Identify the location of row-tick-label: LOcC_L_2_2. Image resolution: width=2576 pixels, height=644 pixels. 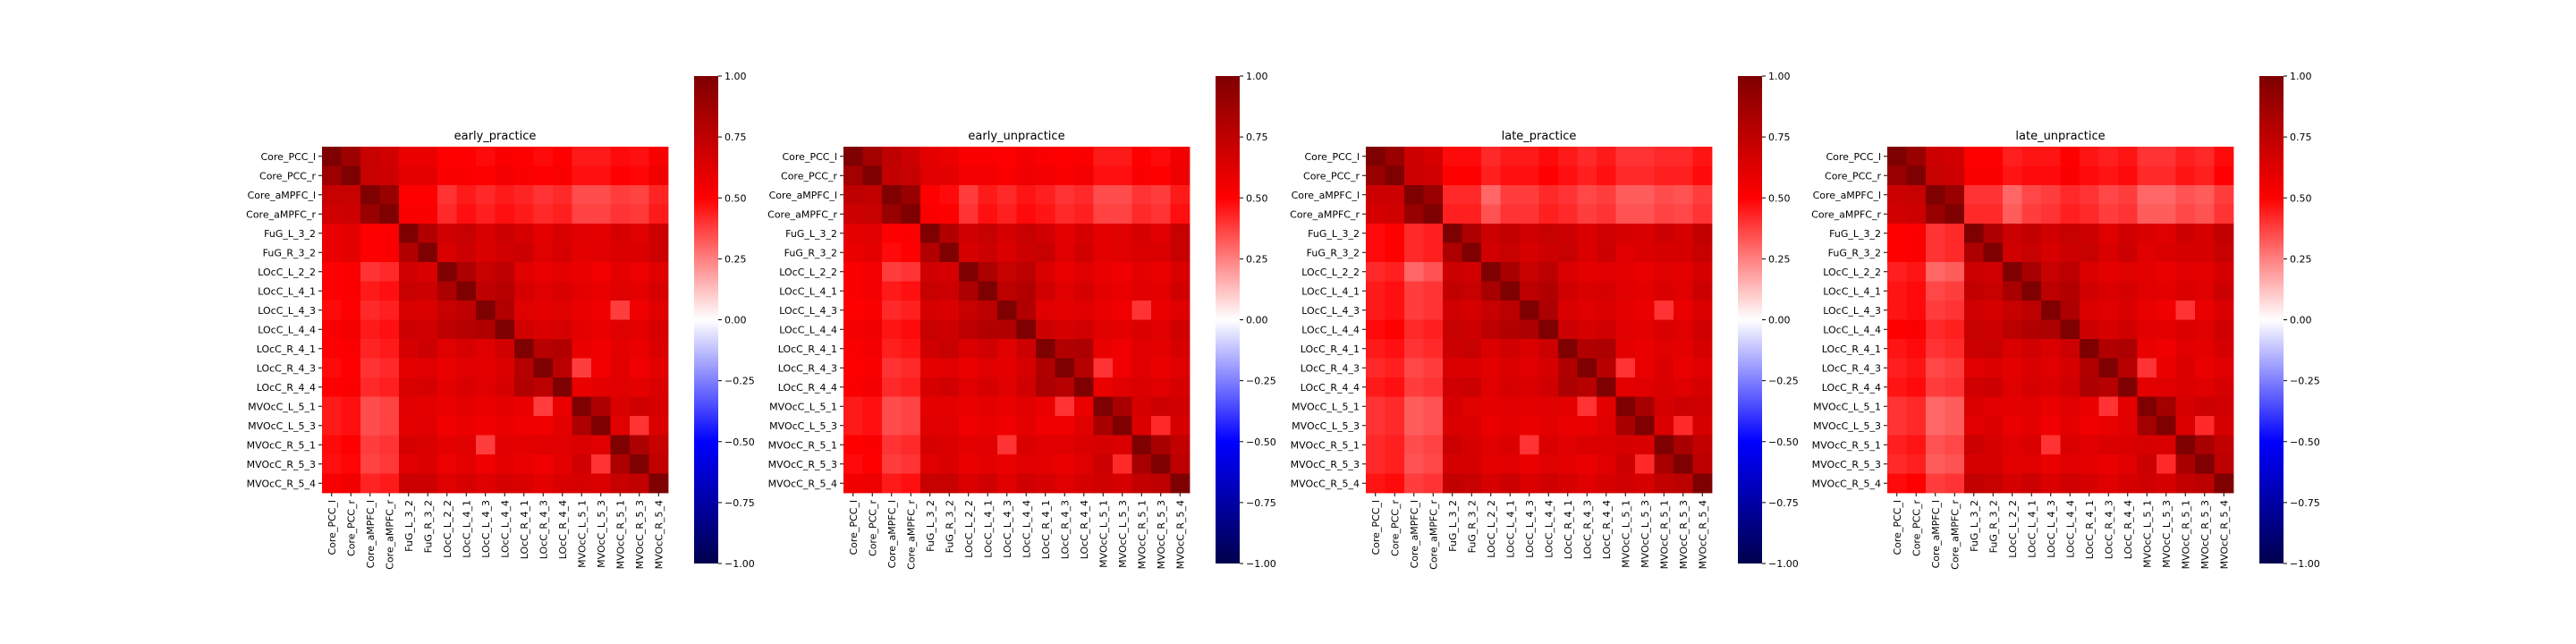
(1852, 272).